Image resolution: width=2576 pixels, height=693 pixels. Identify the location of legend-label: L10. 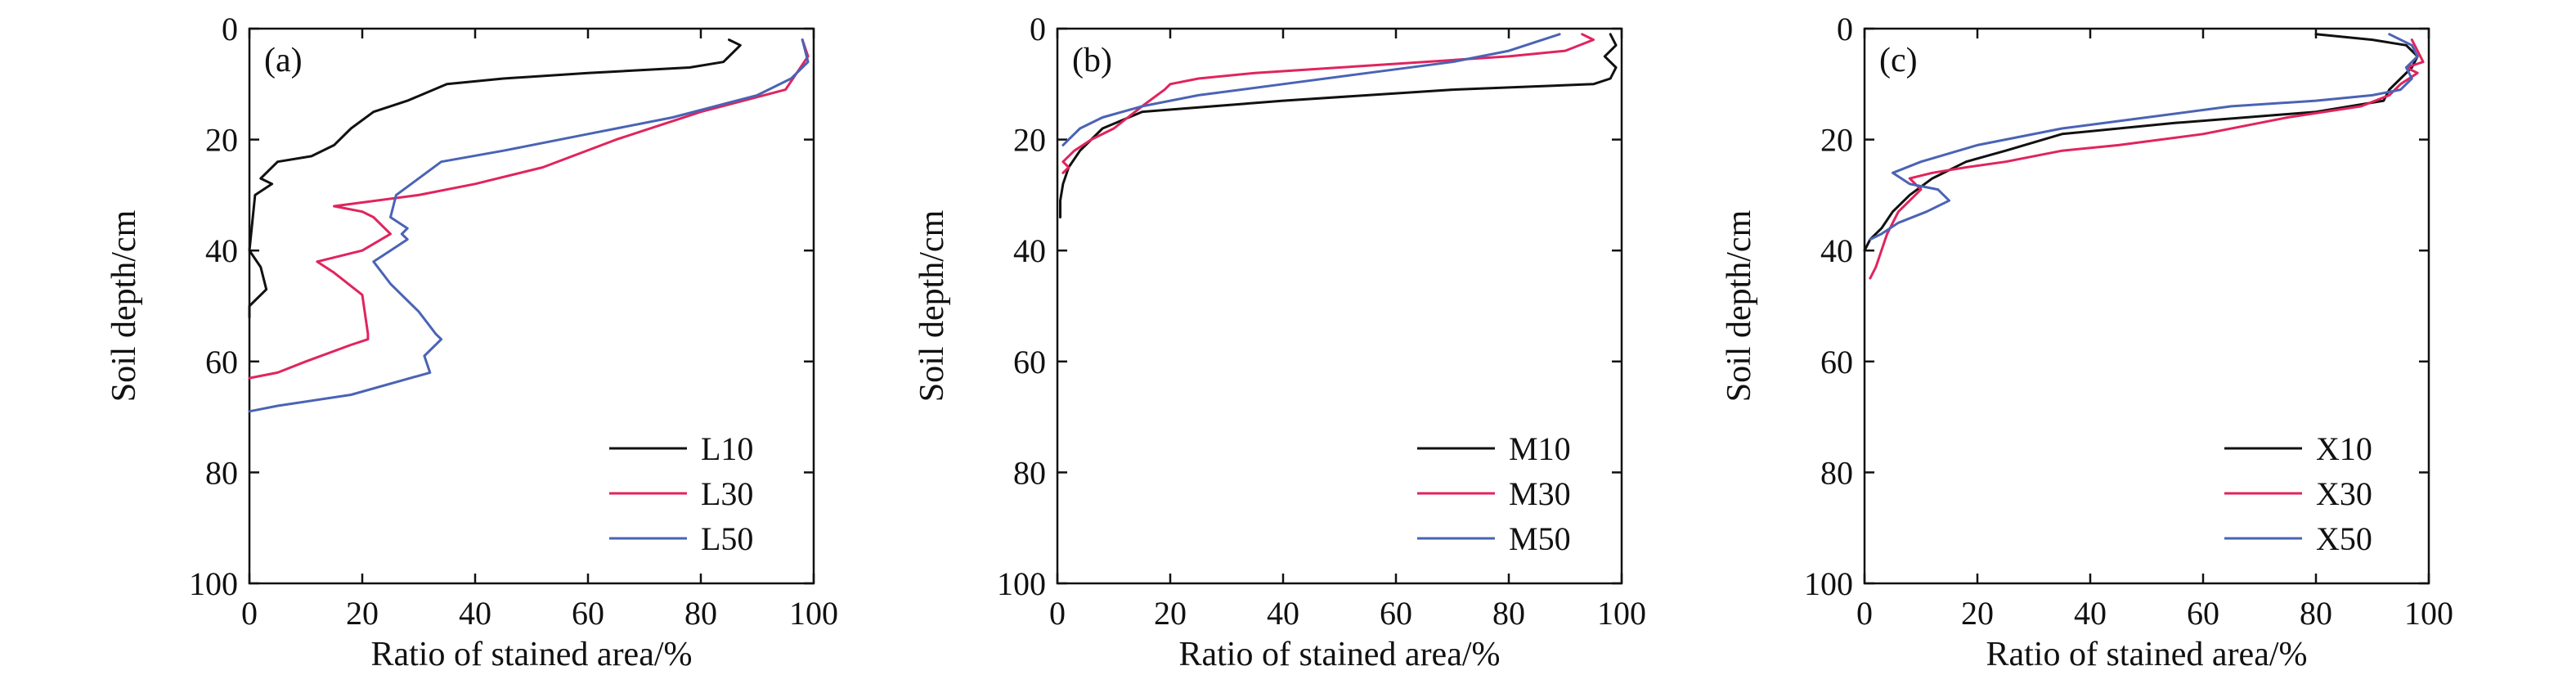
(727, 449).